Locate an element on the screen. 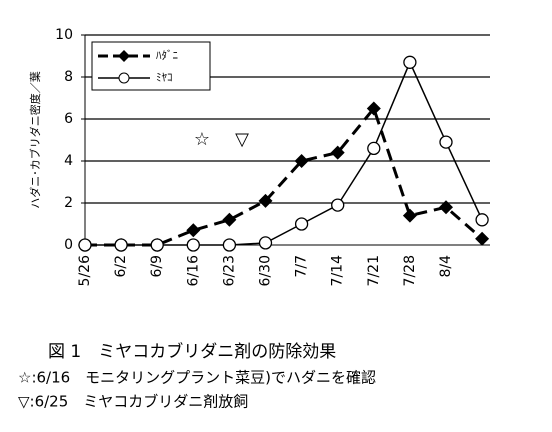 This screenshot has width=552, height=432. annotation: ▽ is located at coordinates (242, 139).